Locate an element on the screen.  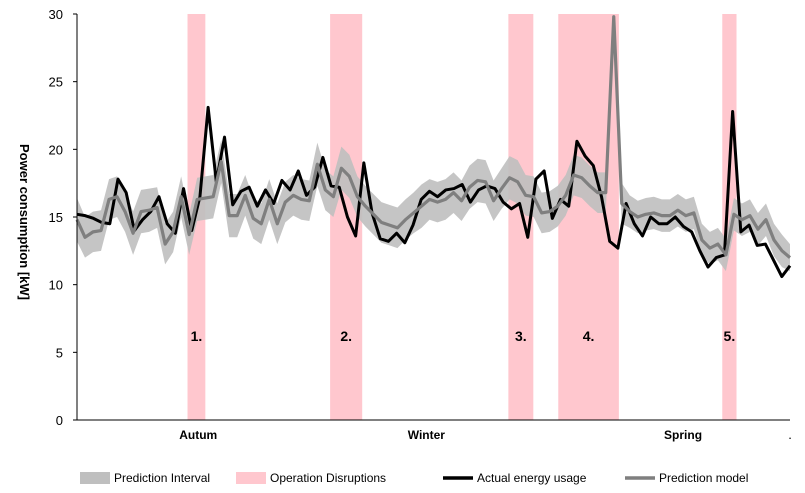
legend-label: Actual energy usage is located at coordinates (532, 478).